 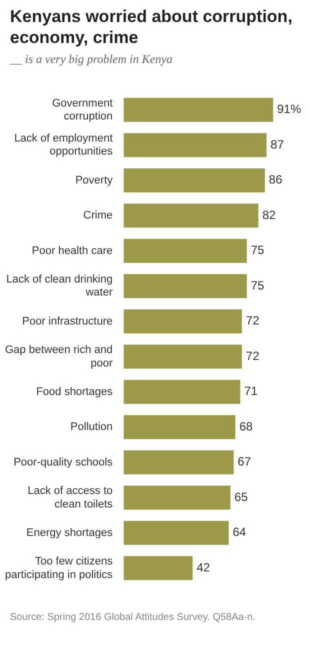 What do you see at coordinates (269, 215) in the screenshot?
I see `data-label: 82` at bounding box center [269, 215].